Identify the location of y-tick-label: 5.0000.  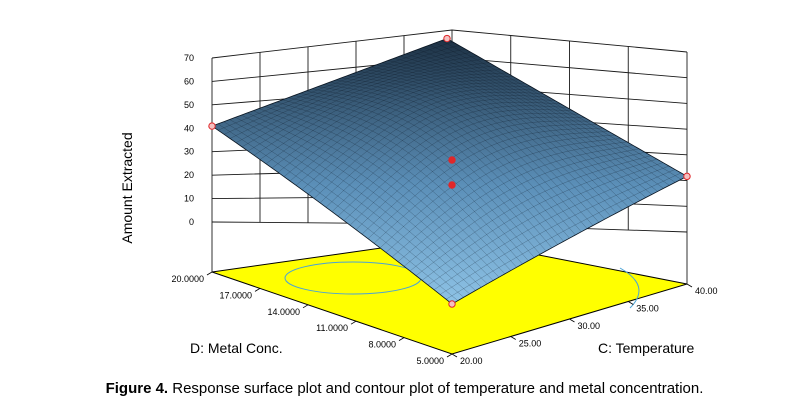
(430, 361).